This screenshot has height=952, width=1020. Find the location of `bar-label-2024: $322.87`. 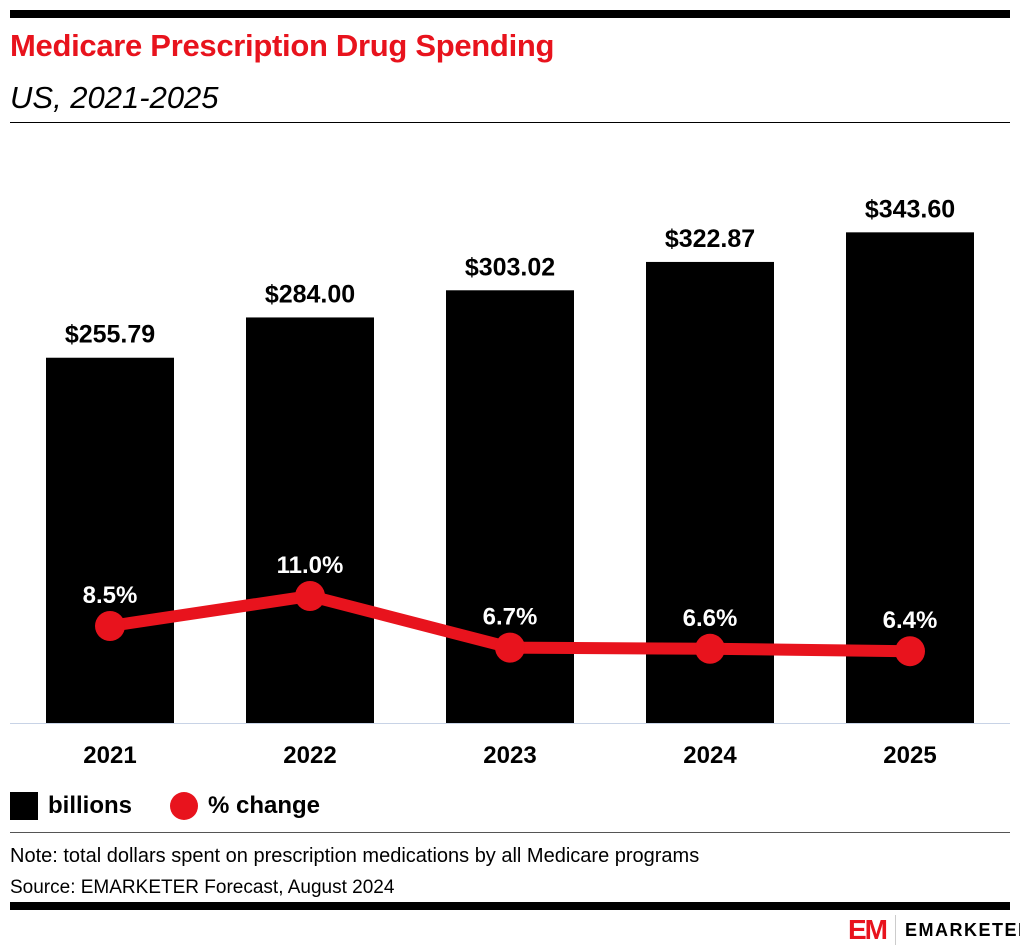

bar-label-2024: $322.87 is located at coordinates (710, 239).